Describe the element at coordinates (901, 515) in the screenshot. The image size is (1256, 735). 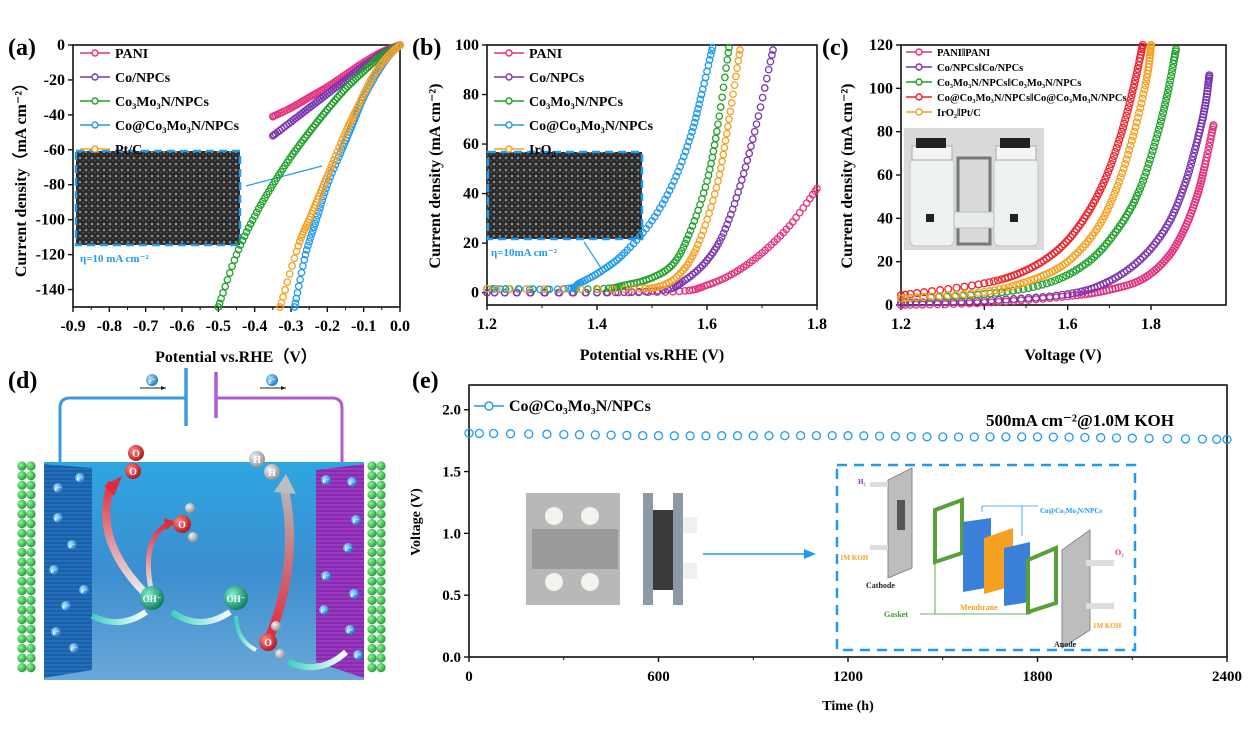
I see `cathode-flow-field` at that location.